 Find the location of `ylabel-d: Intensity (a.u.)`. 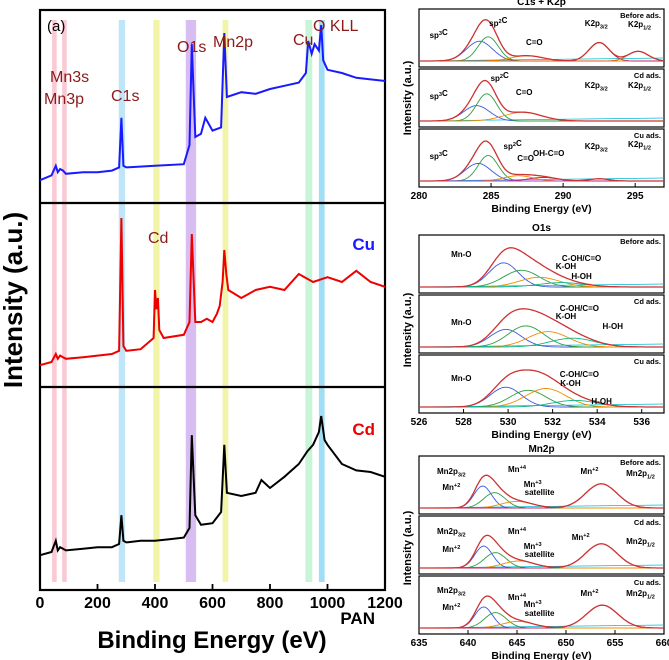

ylabel-d: Intensity (a.u.) is located at coordinates (408, 547).